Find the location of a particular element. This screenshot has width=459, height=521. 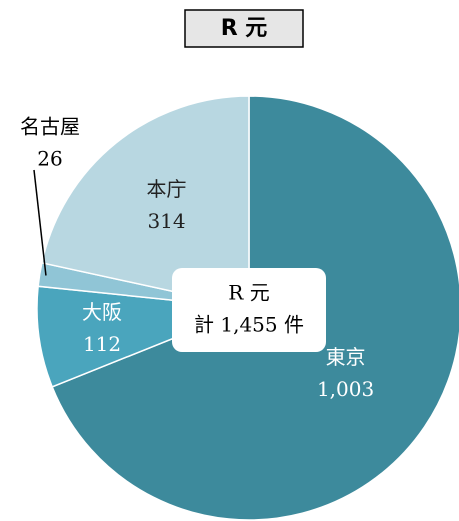

slice-label: 本庁 is located at coordinates (167, 189).